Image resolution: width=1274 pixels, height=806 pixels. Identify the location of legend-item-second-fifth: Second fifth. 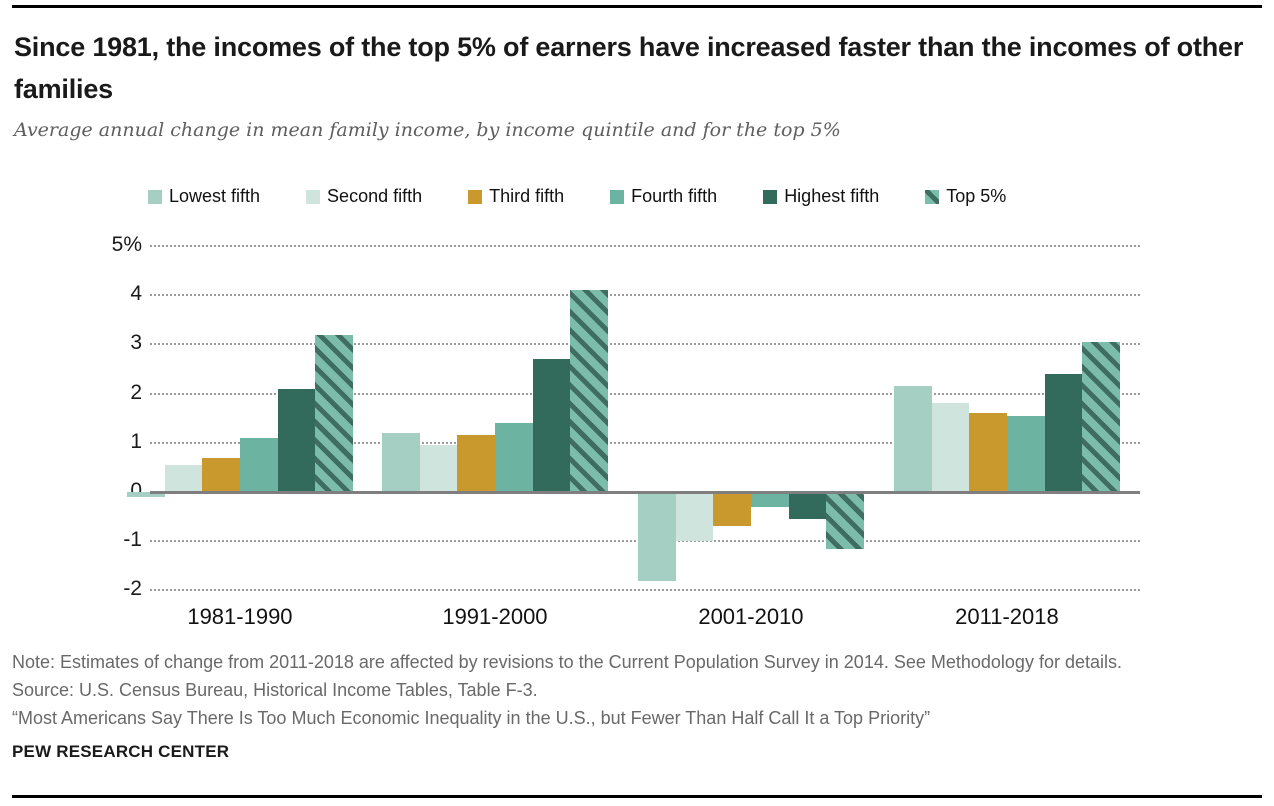
(364, 196).